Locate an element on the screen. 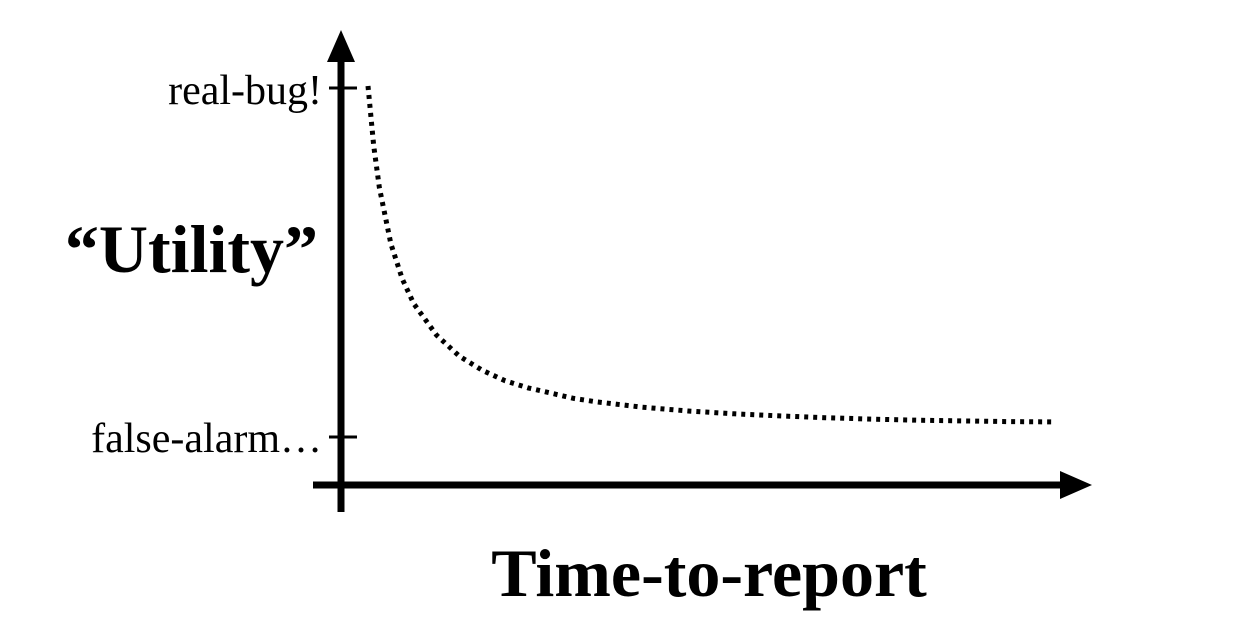  x-axis-title: Time-to-report is located at coordinates (709, 573).